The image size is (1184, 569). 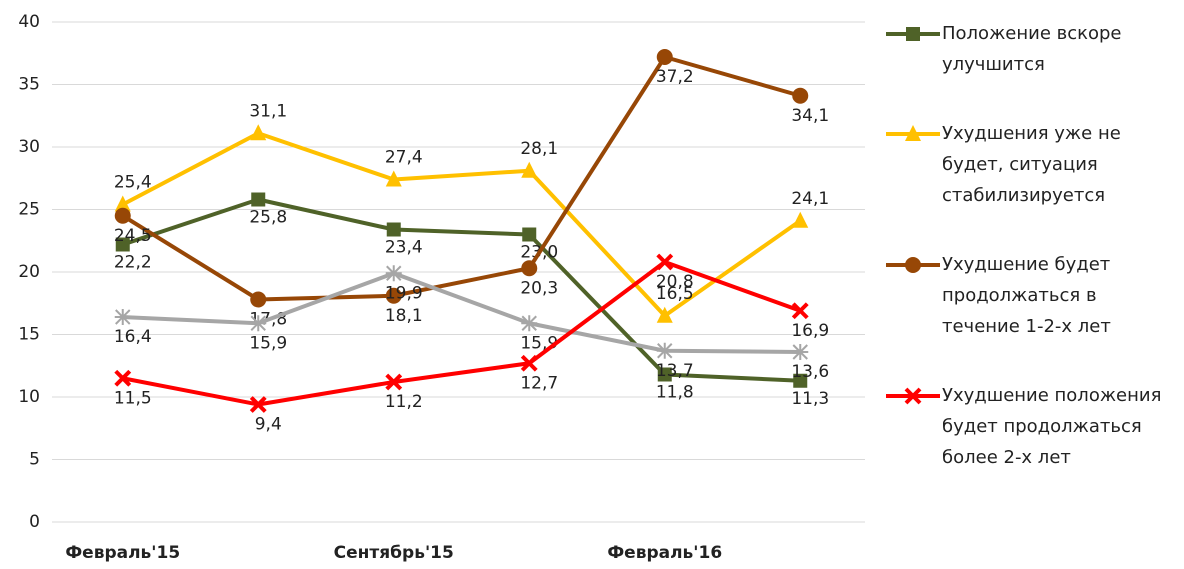 I want to click on y-tick-label: 15, so click(x=29, y=335).